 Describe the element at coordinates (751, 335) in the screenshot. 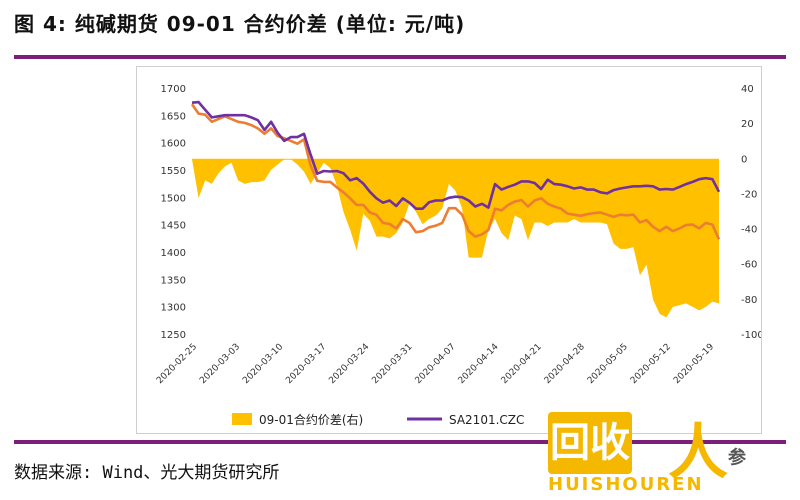

I see `right-axis-tick-label: -100` at that location.